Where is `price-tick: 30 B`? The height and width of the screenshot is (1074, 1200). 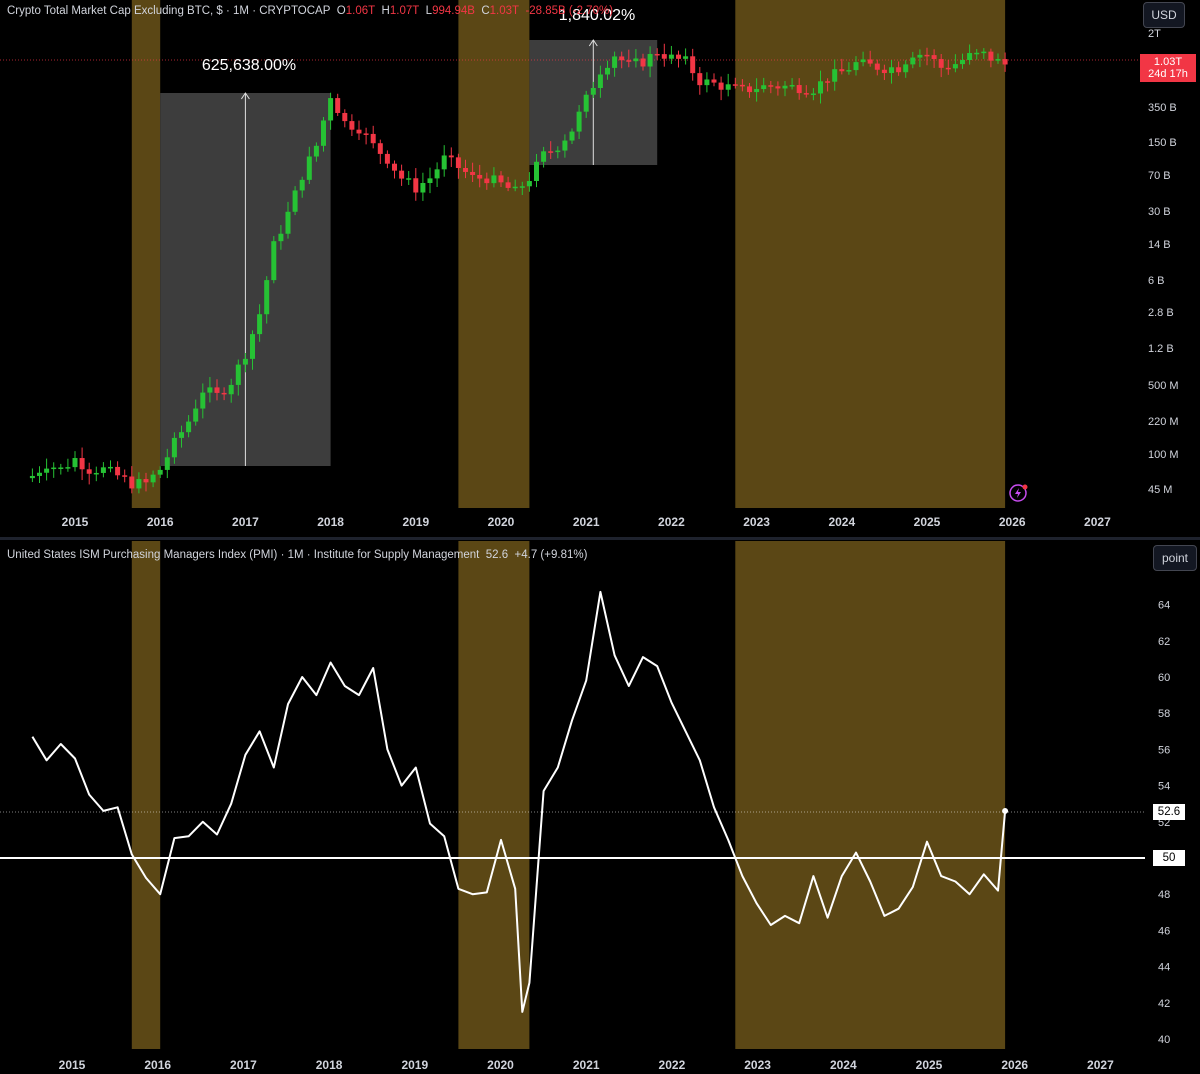 price-tick: 30 B is located at coordinates (1159, 212).